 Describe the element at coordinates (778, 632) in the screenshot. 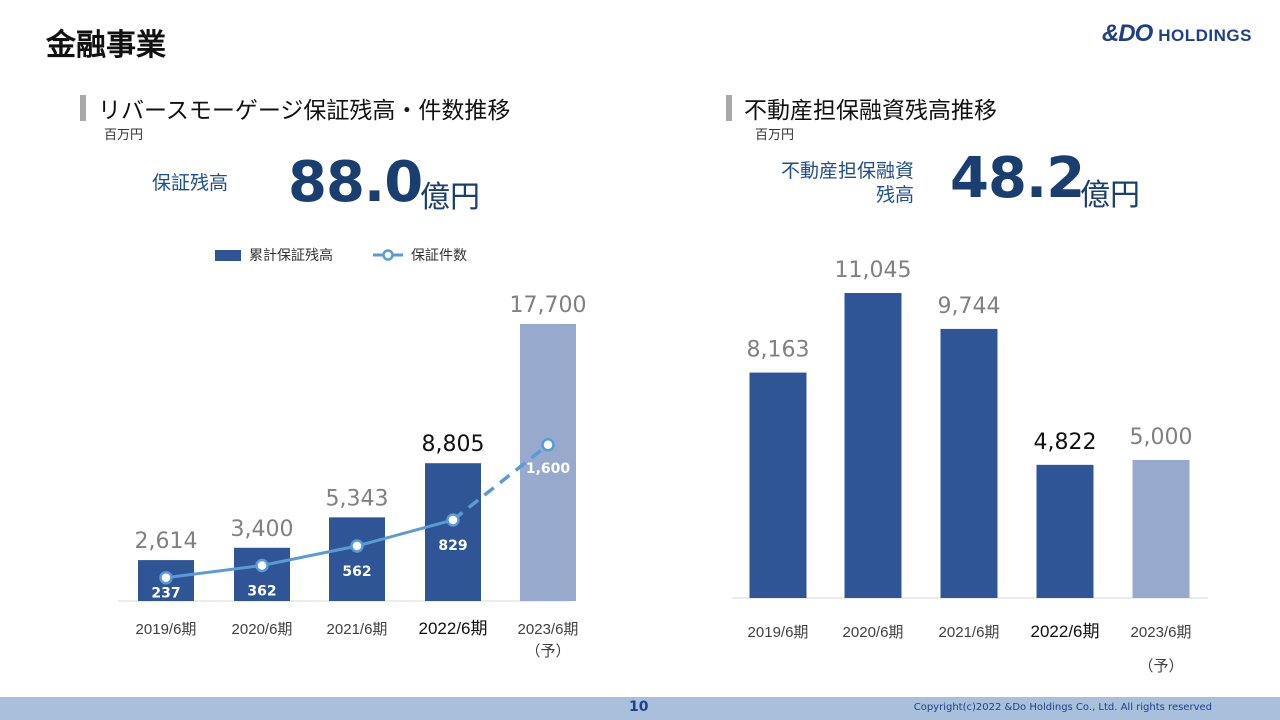

I see `right-category-label-0: 2019/6期` at that location.